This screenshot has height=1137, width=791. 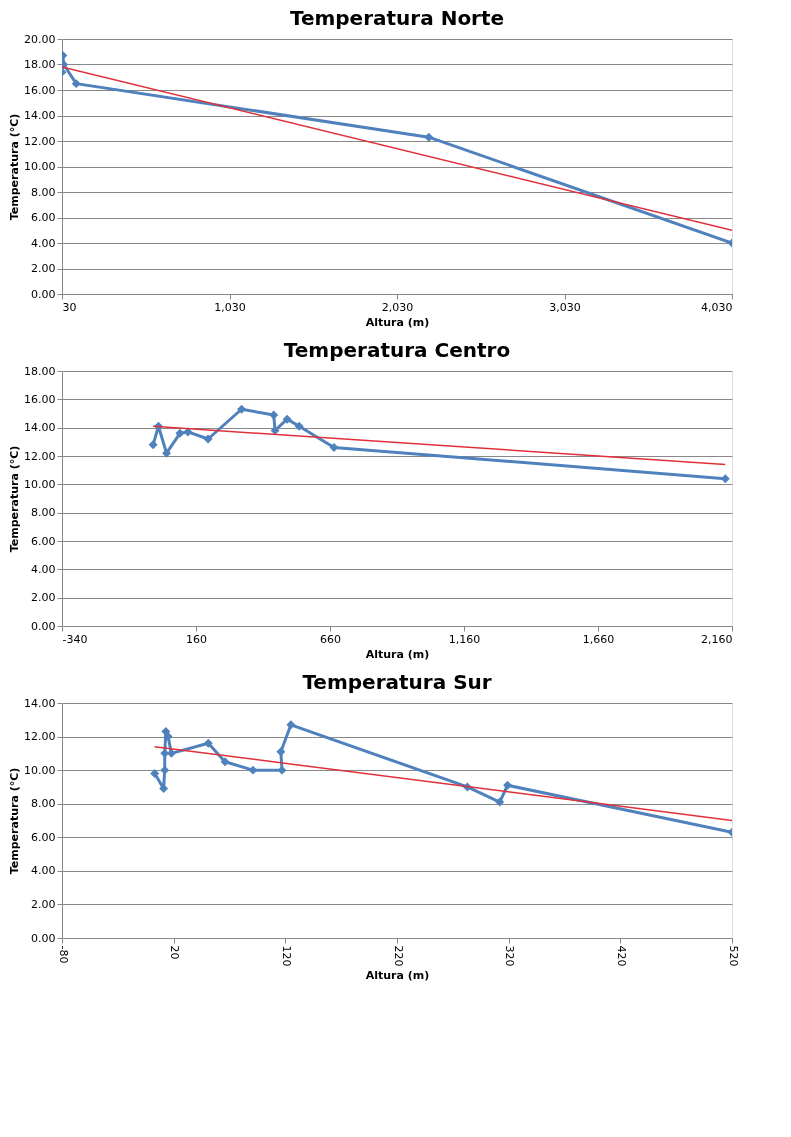 What do you see at coordinates (330, 639) in the screenshot?
I see `x-tick-label: 660` at bounding box center [330, 639].